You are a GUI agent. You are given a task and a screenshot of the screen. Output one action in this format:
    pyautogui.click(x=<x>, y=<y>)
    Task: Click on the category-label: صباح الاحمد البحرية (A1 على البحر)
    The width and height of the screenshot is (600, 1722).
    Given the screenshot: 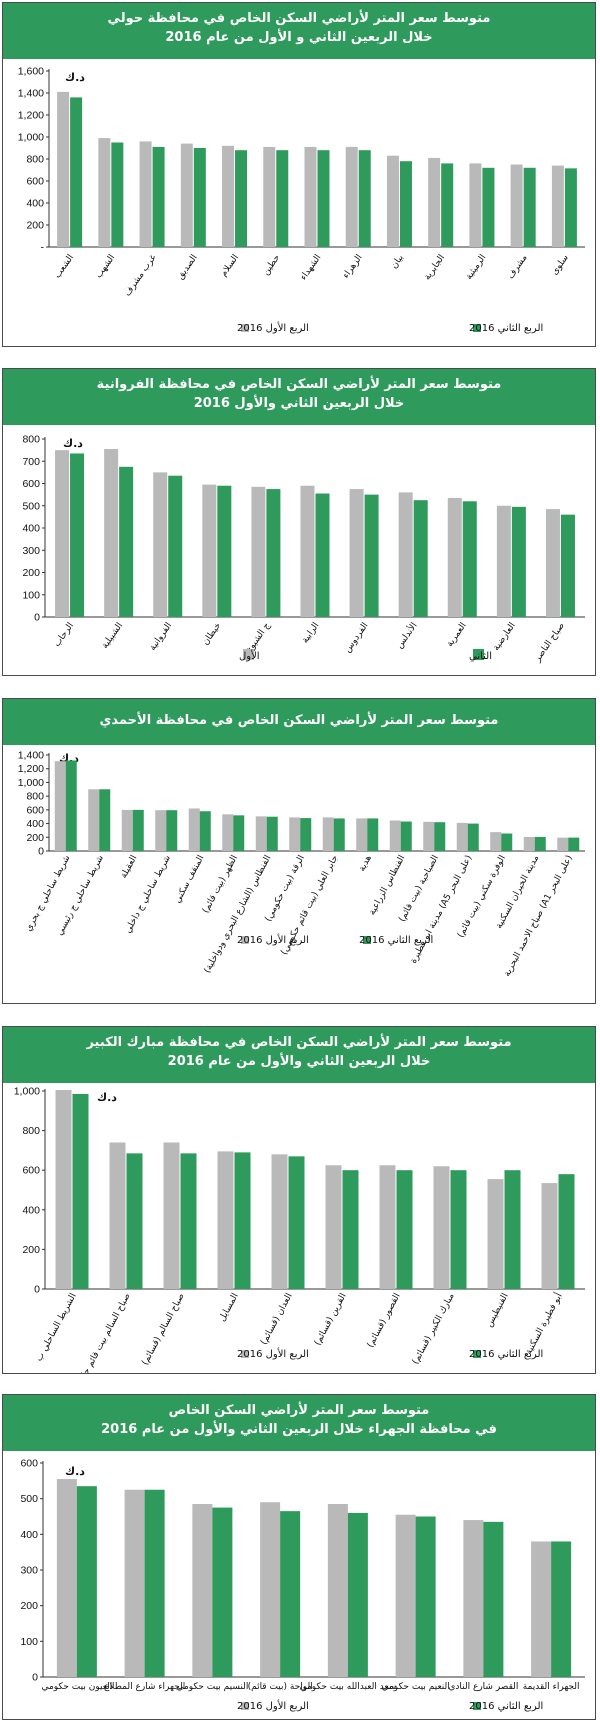 What is the action you would take?
    pyautogui.click(x=538, y=916)
    